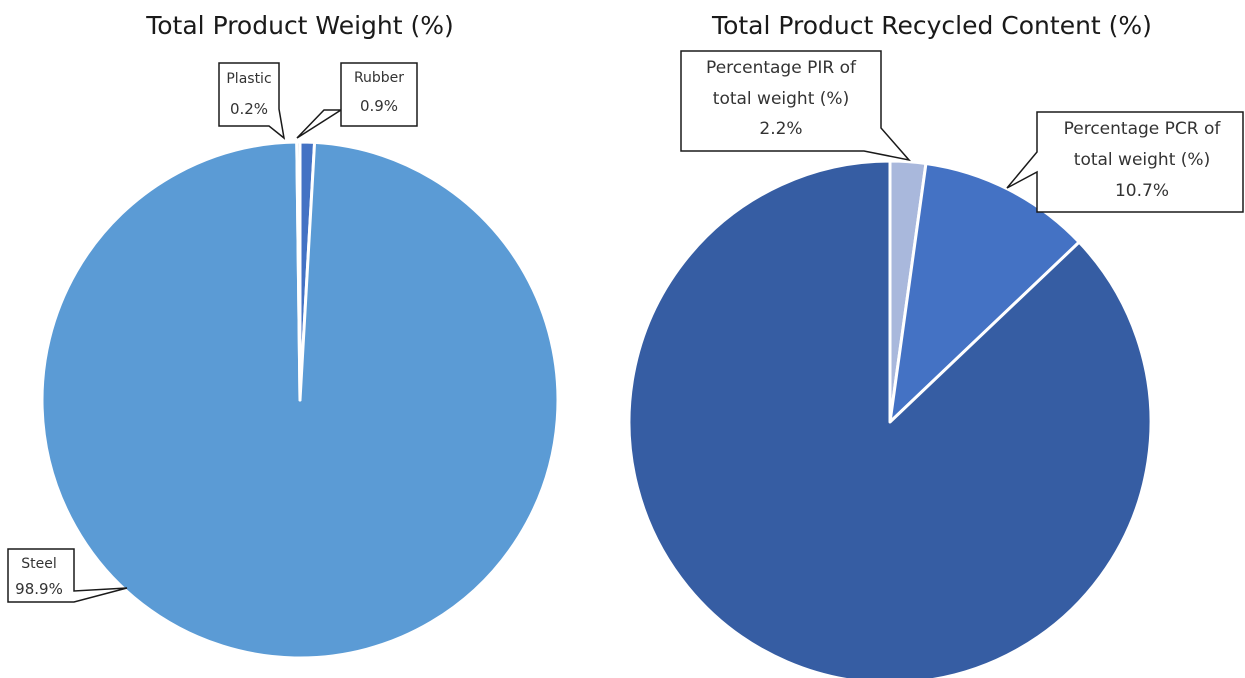 The image size is (1245, 678). What do you see at coordinates (1142, 160) in the screenshot?
I see `callout-pcr-label-line2: total weight (%)` at bounding box center [1142, 160].